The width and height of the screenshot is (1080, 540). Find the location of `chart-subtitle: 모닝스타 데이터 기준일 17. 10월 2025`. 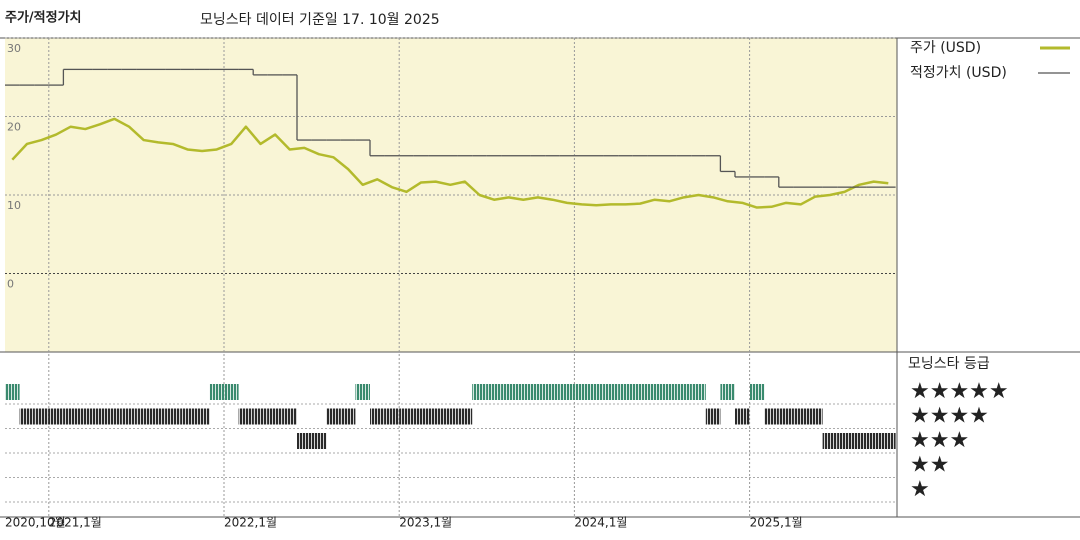

chart-subtitle: 모닝스타 데이터 기준일 17. 10월 2025 is located at coordinates (320, 20).